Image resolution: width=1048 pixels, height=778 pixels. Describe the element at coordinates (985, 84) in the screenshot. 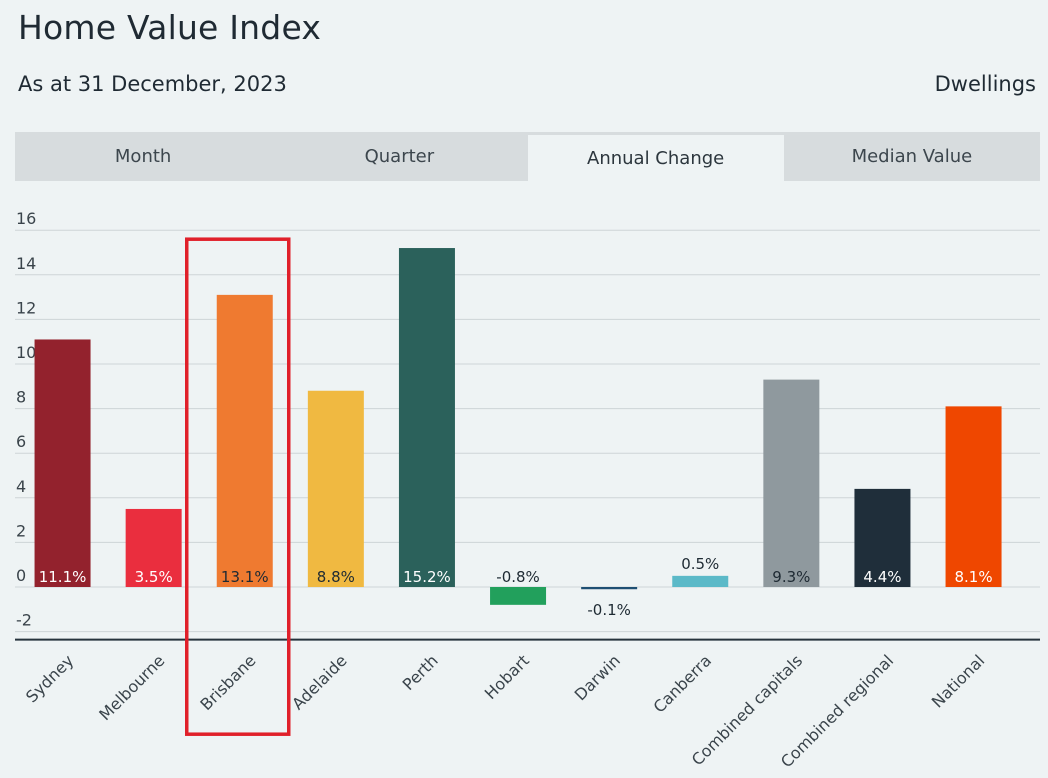

I see `dwelling-type-label: Dwellings` at that location.